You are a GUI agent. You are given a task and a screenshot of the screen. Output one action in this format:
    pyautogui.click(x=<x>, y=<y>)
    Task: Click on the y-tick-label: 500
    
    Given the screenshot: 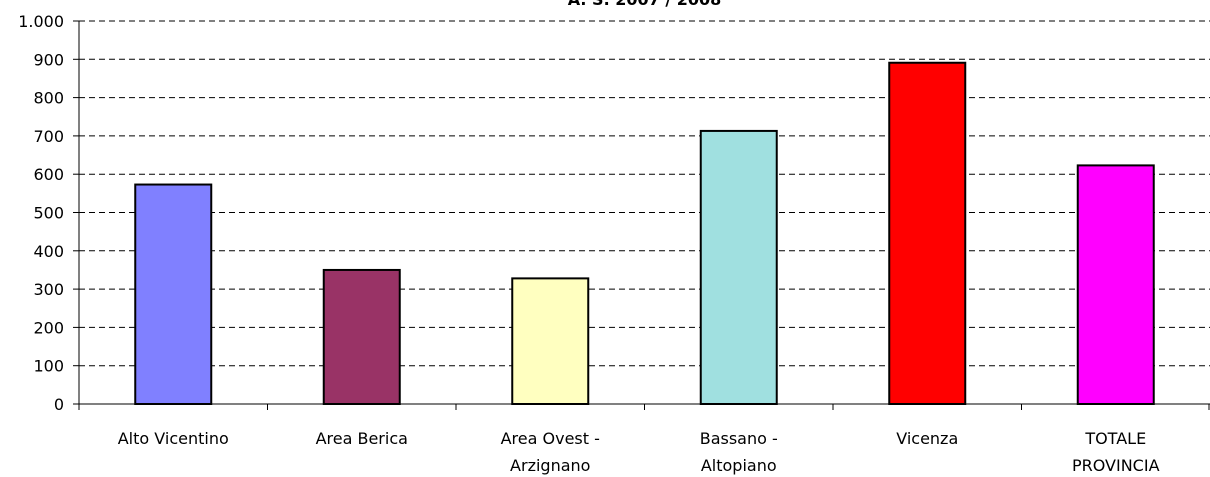 What is the action you would take?
    pyautogui.click(x=48, y=213)
    